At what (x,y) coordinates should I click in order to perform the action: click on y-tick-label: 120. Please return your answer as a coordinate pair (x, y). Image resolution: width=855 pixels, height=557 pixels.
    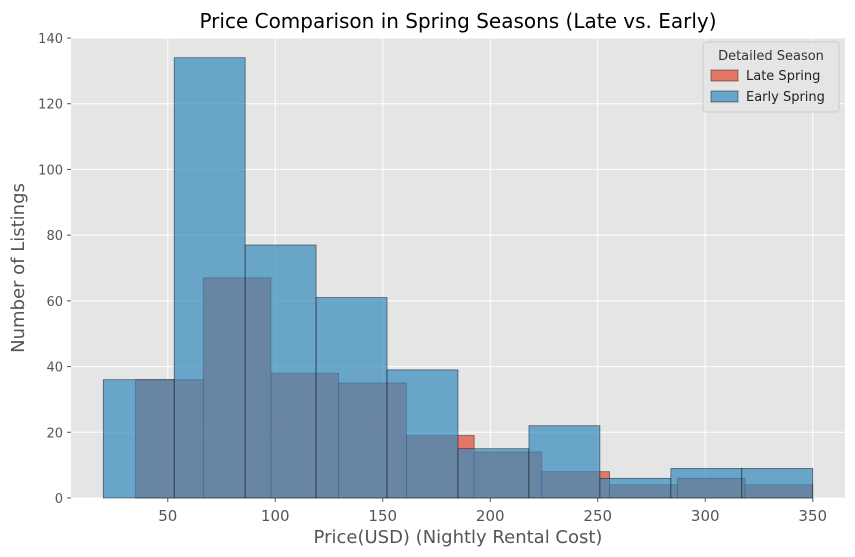
    Looking at the image, I should click on (50, 105).